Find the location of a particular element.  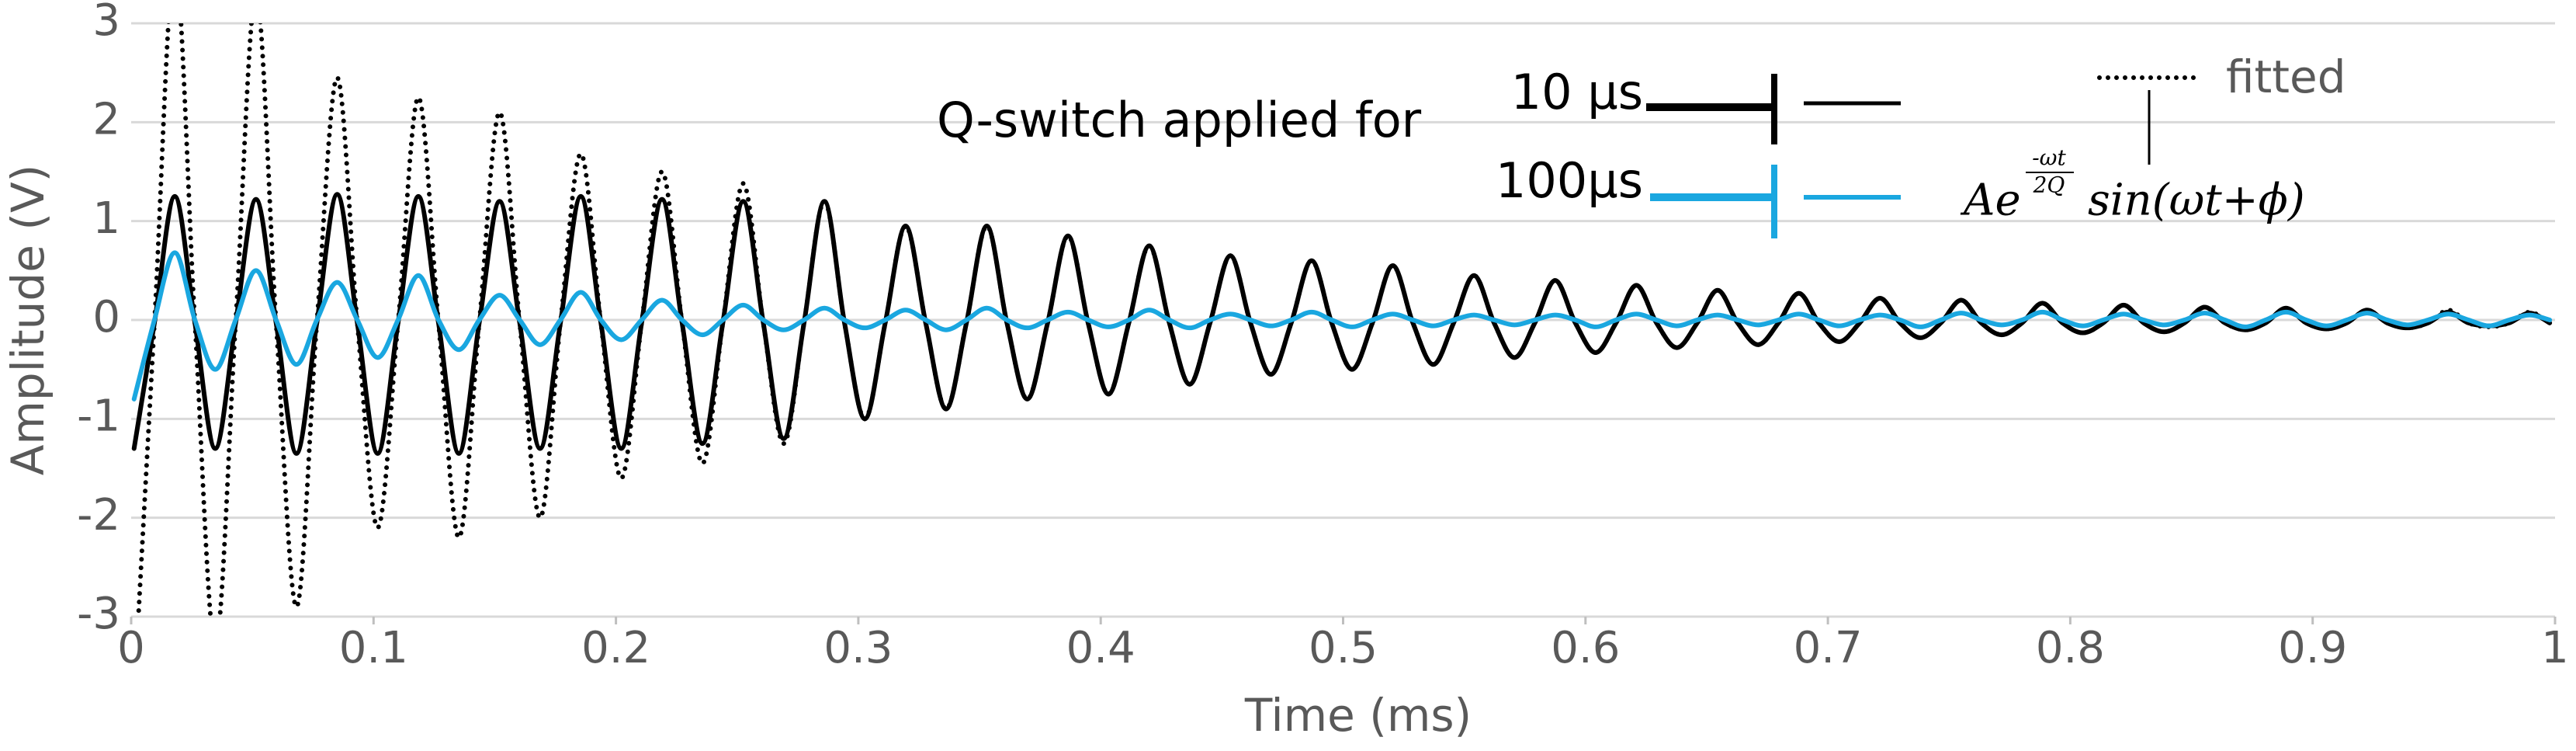

y-tick-label: 2 is located at coordinates (106, 119).